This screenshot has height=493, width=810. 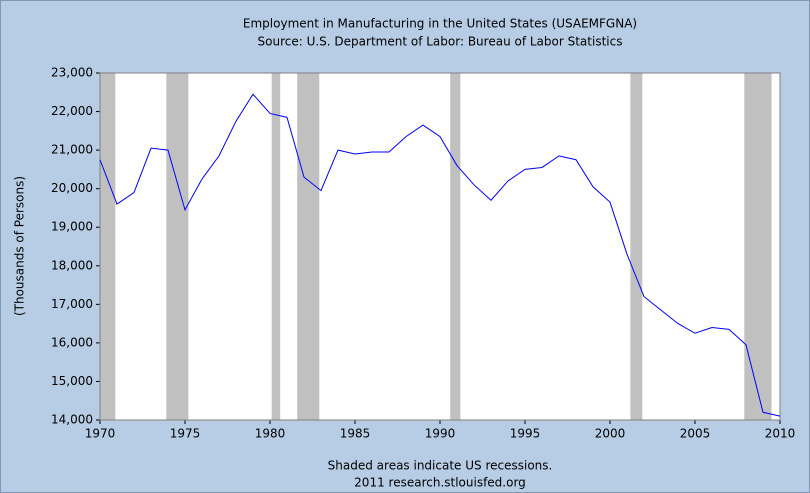 I want to click on x-tick-label: 1990, so click(x=440, y=434).